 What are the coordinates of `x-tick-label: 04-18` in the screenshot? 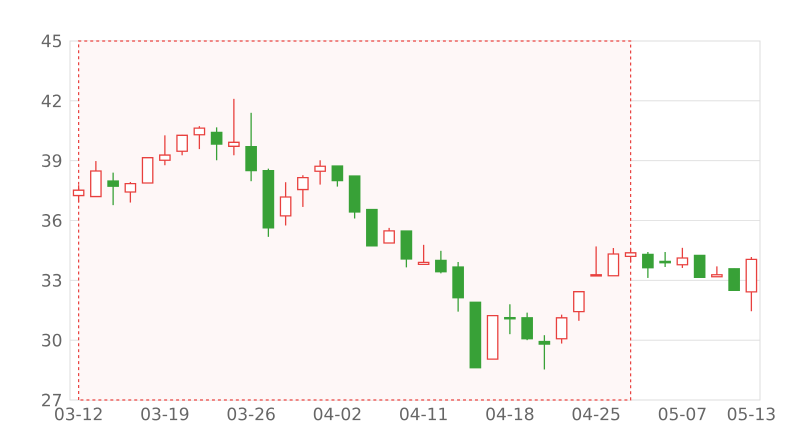 It's located at (510, 414).